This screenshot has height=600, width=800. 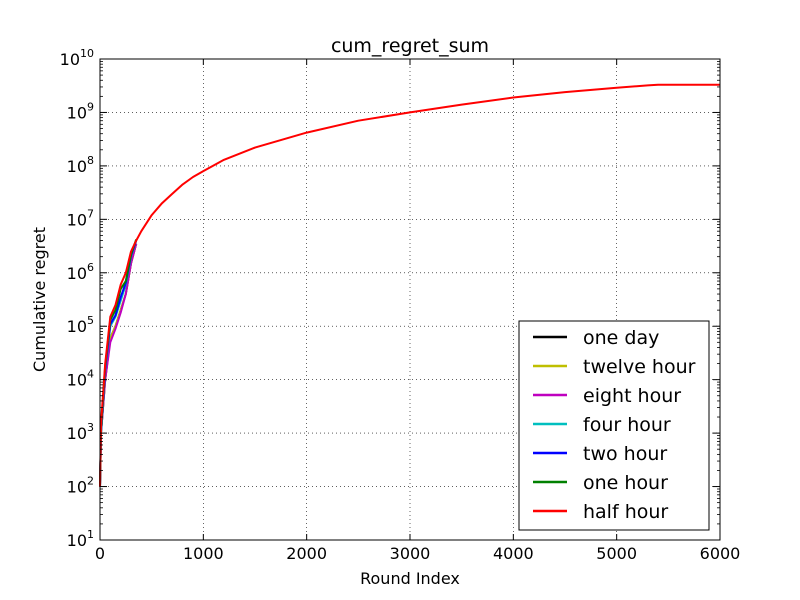 I want to click on y-tick-label: 10¹, so click(x=80, y=539).